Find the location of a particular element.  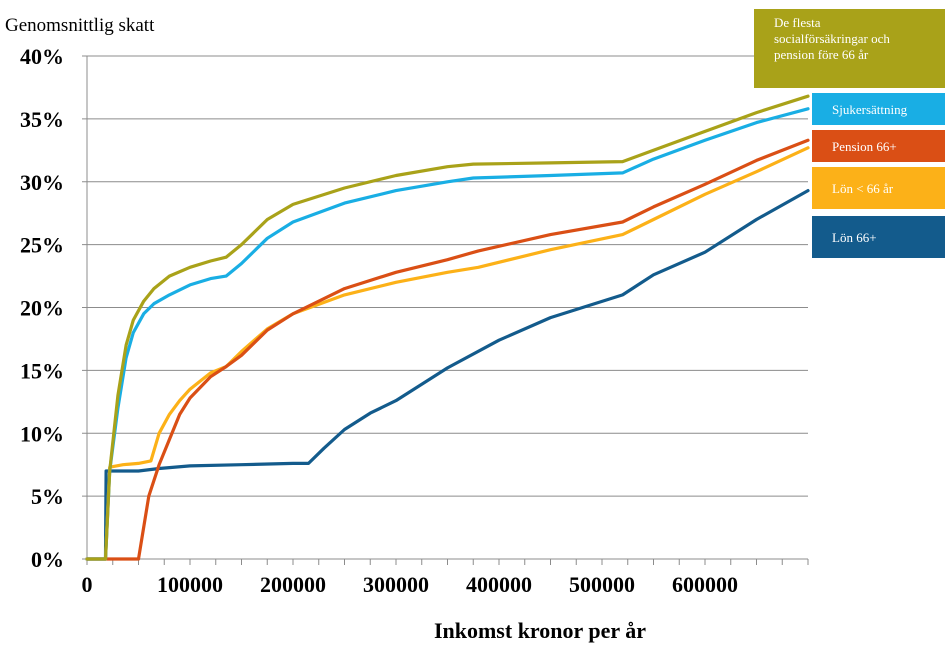

y-tick-label: 0% is located at coordinates (47, 559).